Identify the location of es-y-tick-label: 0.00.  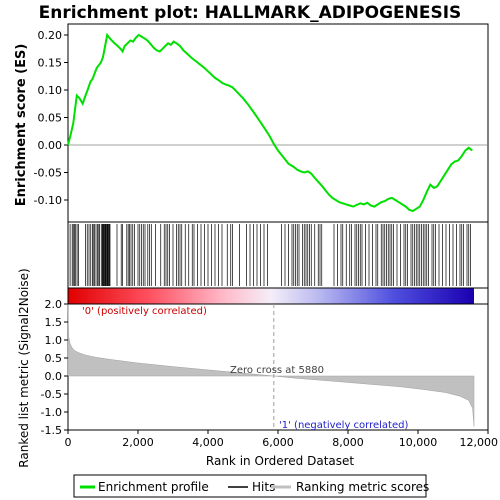
(50, 145).